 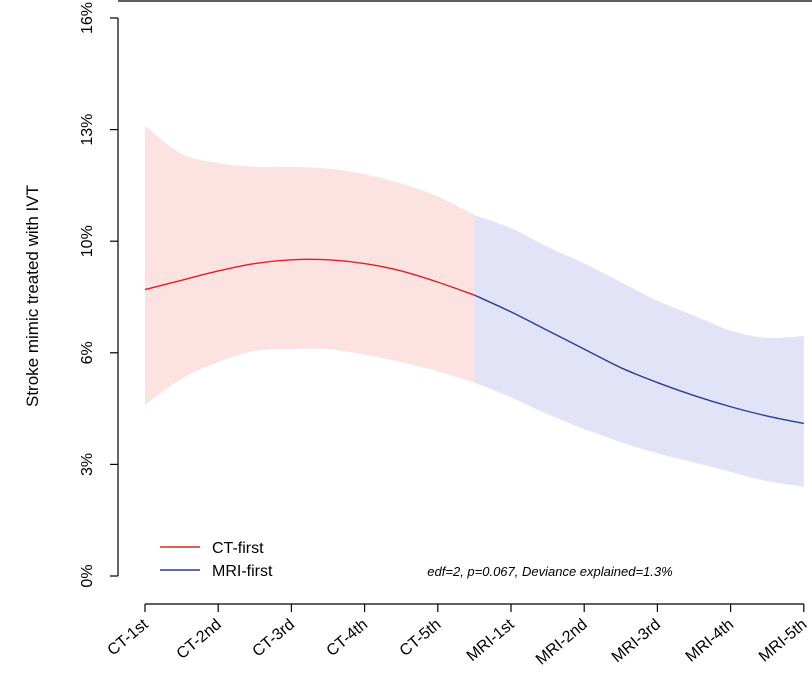 I want to click on series-line-ct-first, so click(x=309, y=277).